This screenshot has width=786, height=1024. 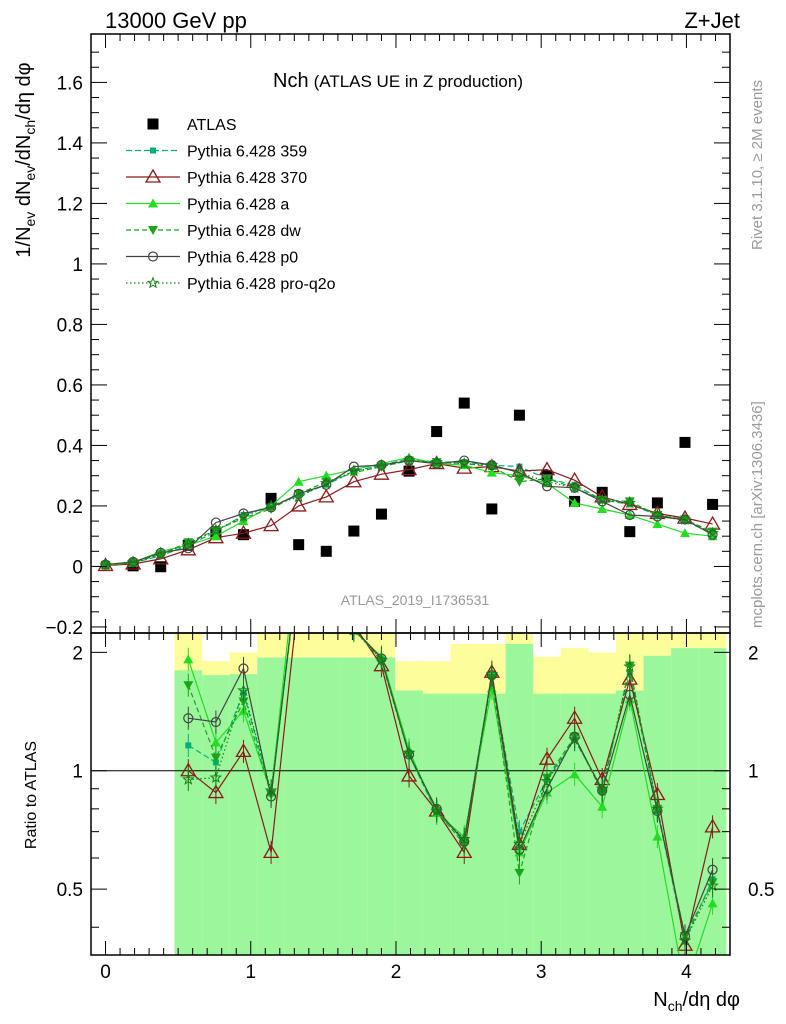 What do you see at coordinates (192, 125) in the screenshot?
I see `legend-entry-atlas: ATLAS` at bounding box center [192, 125].